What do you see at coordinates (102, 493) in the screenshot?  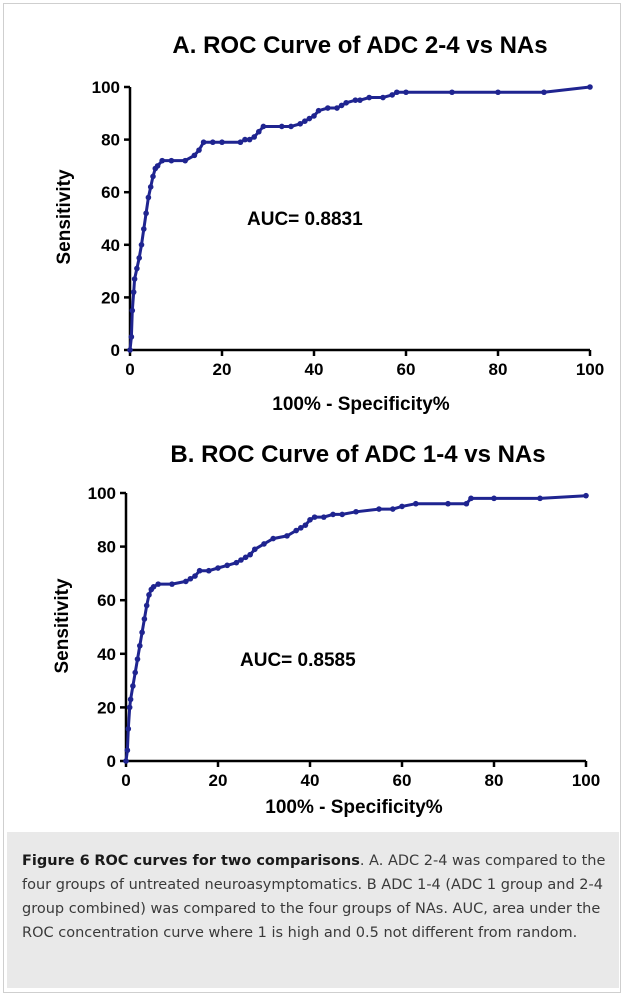 I see `chart-b-ytick-label: 100` at bounding box center [102, 493].